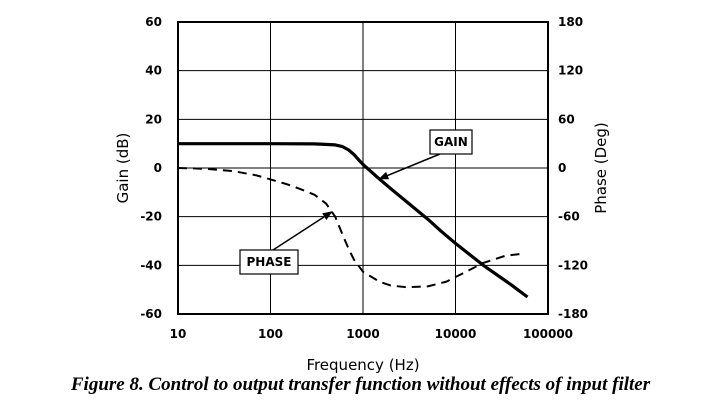  Describe the element at coordinates (153, 119) in the screenshot. I see `y-tick-label: 20` at that location.